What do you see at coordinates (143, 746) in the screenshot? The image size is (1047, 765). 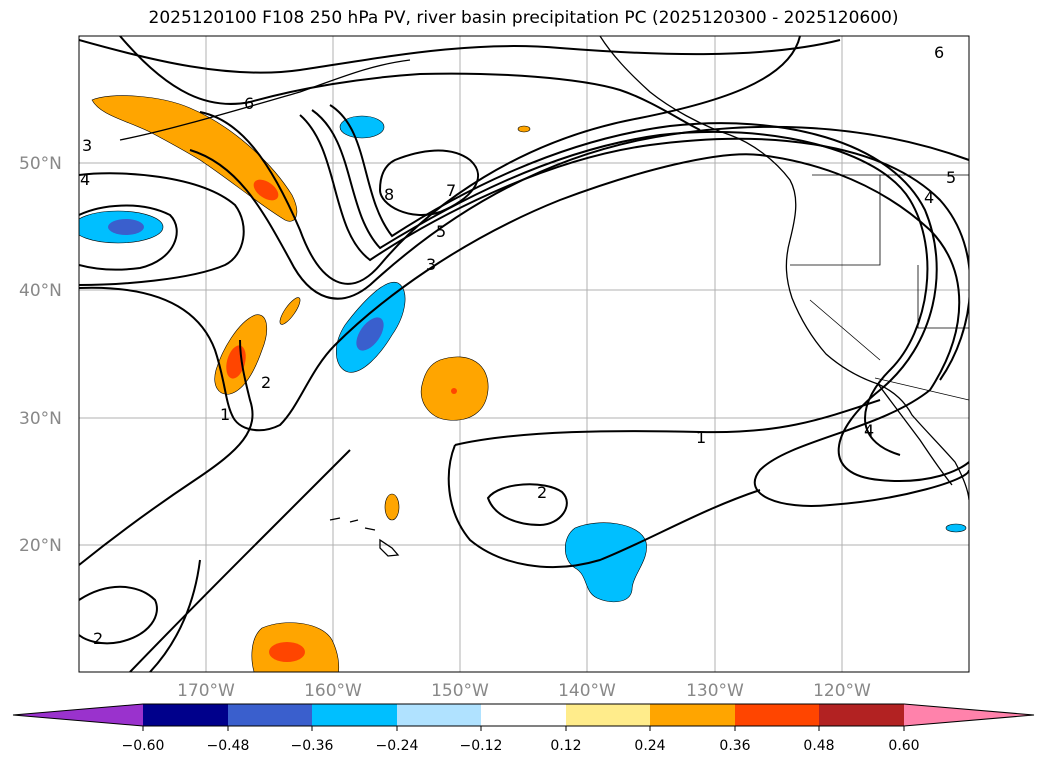 I see `colorbar-tick-label: −0.60` at bounding box center [143, 746].